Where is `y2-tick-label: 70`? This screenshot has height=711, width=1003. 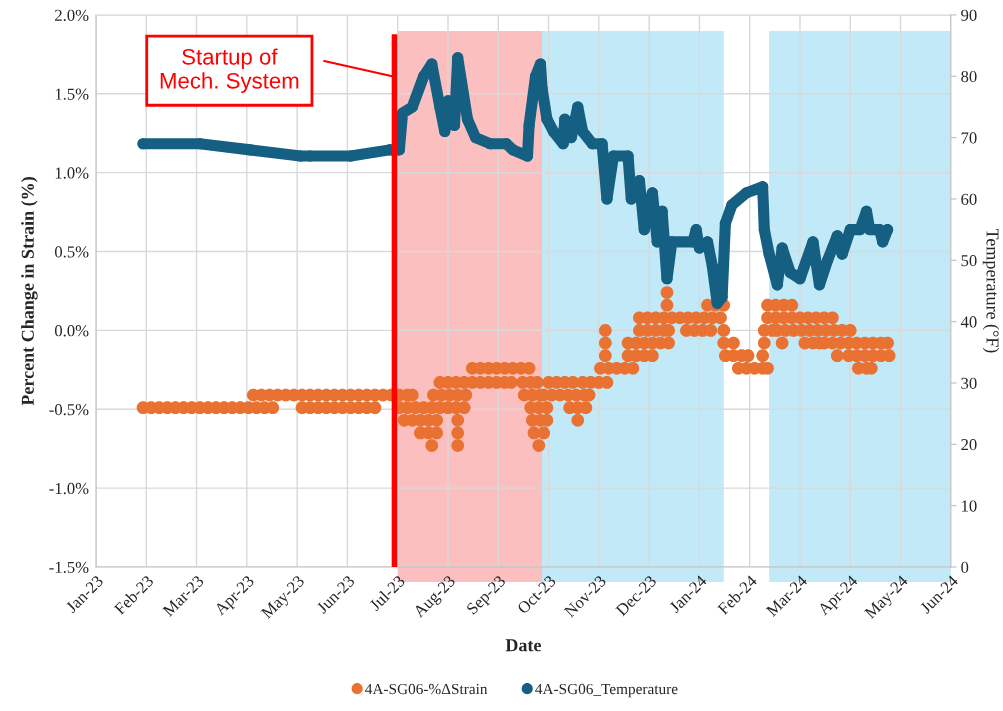 y2-tick-label: 70 is located at coordinates (969, 138).